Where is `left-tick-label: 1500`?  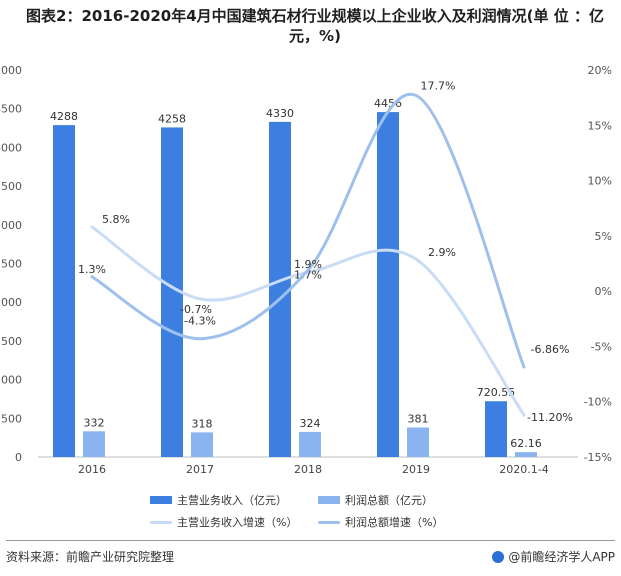 left-tick-label: 1500 is located at coordinates (11, 341).